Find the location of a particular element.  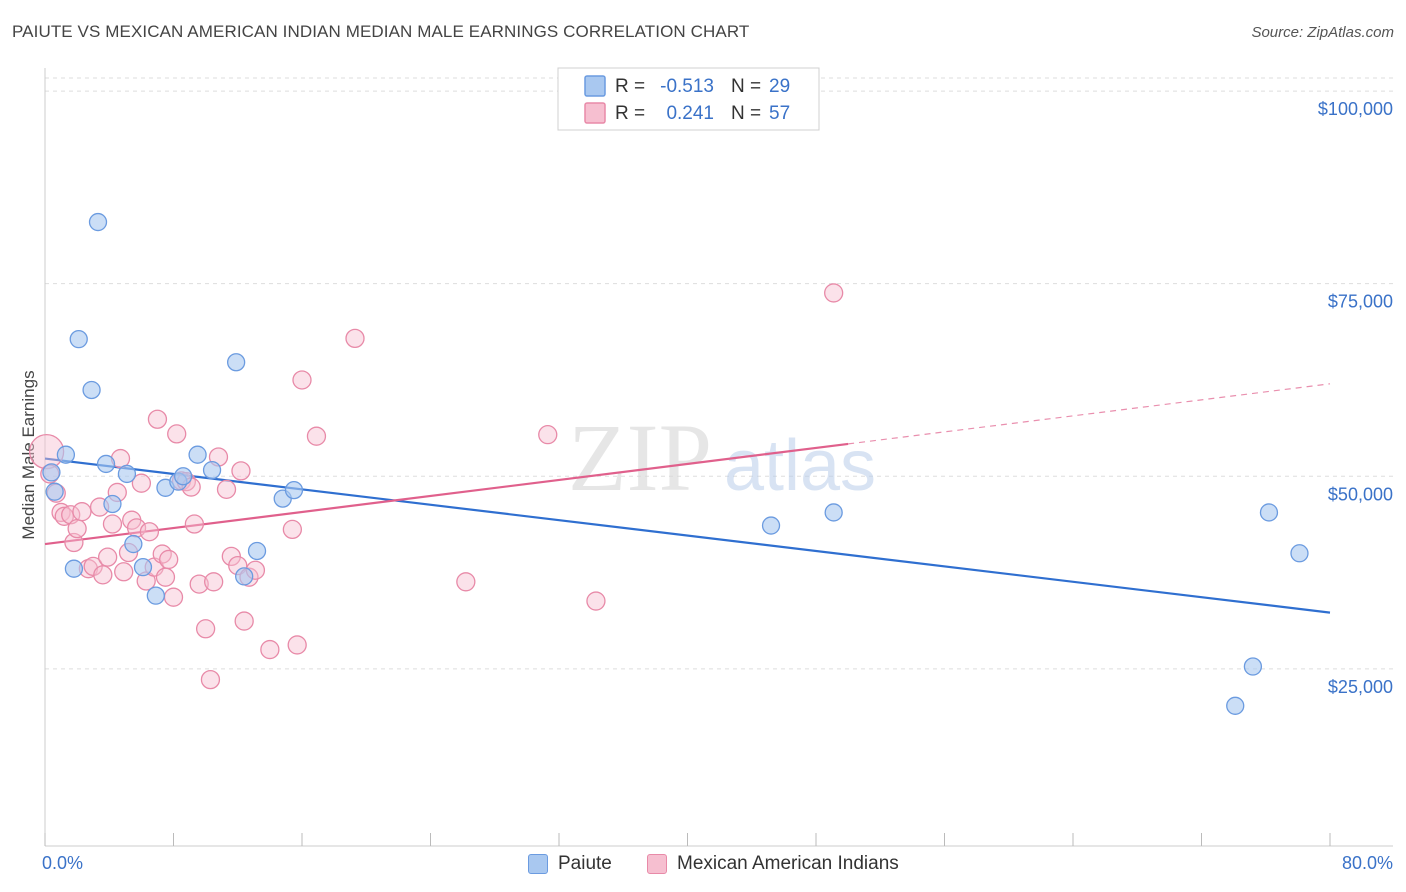

y-tick-label: $100,000 is located at coordinates (1355, 109).